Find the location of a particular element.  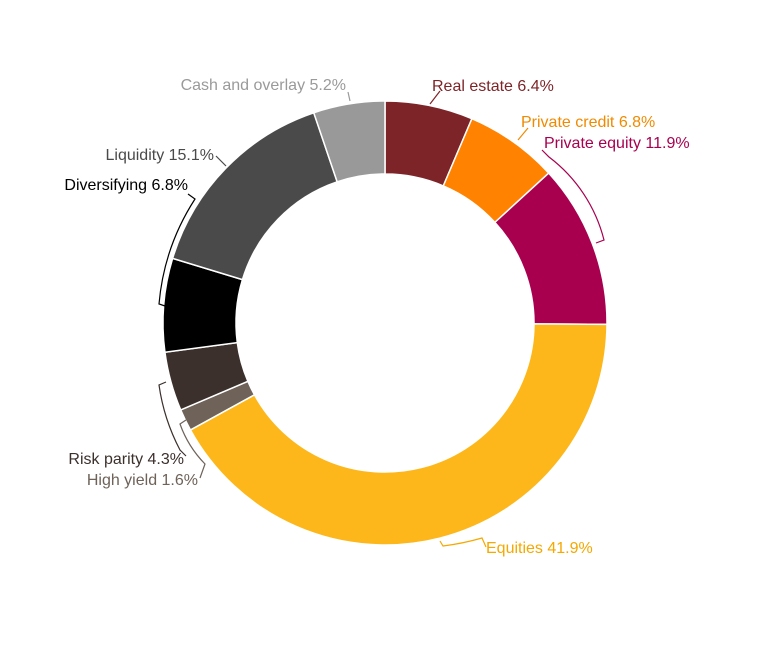

leader-real-estate is located at coordinates (435, 97).